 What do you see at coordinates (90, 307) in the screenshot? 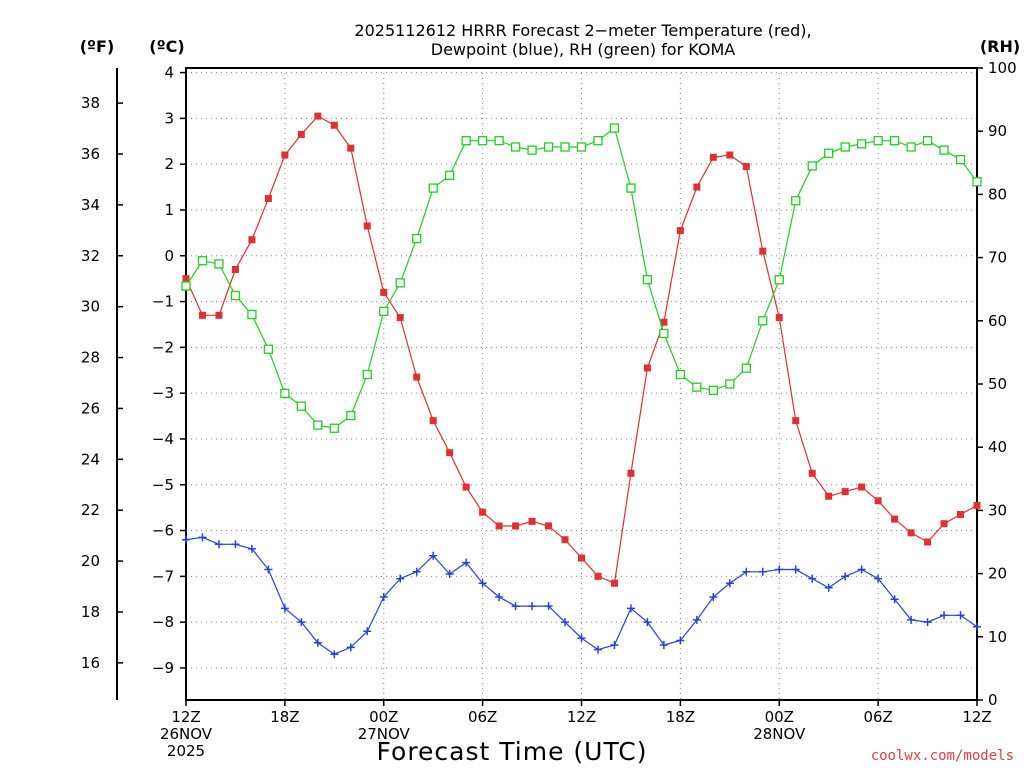
I see `fahrenheit-tick-label: 30` at bounding box center [90, 307].